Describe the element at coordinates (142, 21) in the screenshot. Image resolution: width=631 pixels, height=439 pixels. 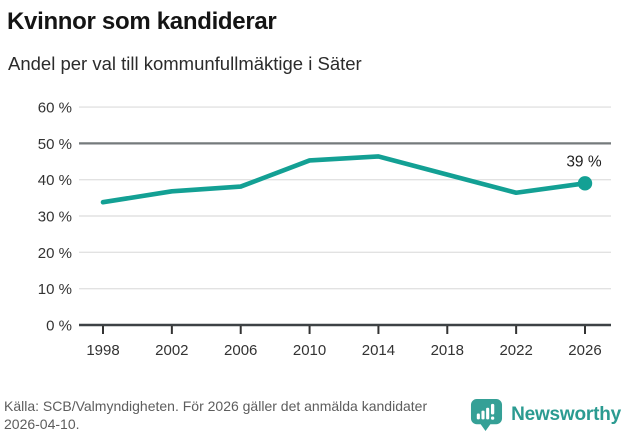
I see `chart-title: Kvinnor som kandiderar` at that location.